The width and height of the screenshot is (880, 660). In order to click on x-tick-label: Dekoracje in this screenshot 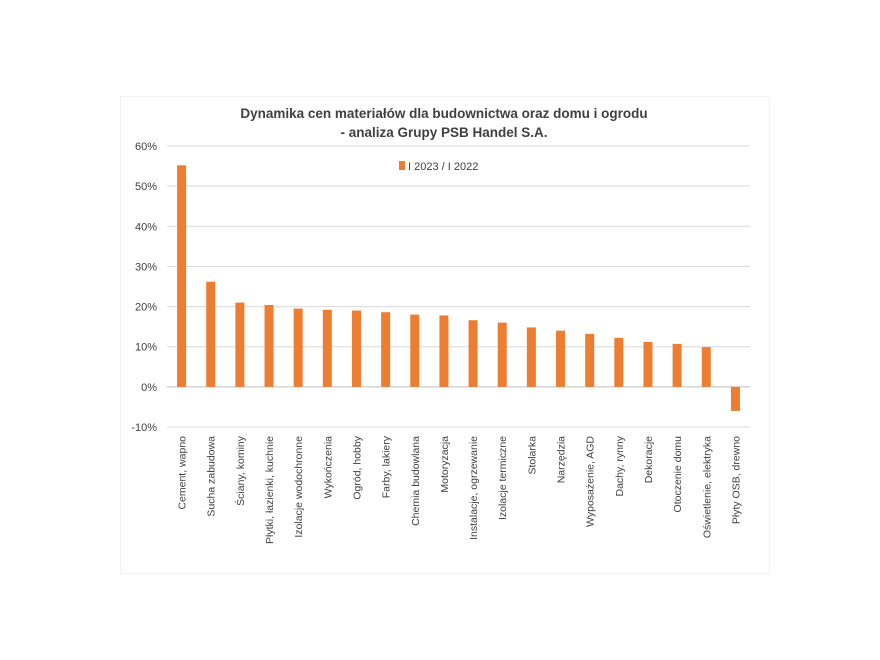, I will do `click(649, 459)`.